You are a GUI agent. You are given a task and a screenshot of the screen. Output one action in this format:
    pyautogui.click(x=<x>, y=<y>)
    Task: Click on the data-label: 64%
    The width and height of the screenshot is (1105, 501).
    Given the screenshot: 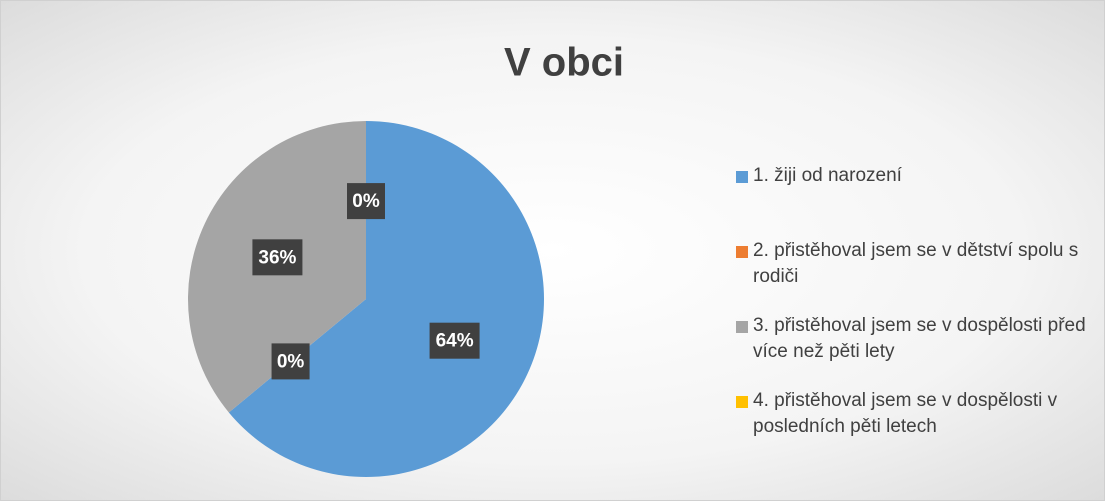 What is the action you would take?
    pyautogui.click(x=455, y=341)
    